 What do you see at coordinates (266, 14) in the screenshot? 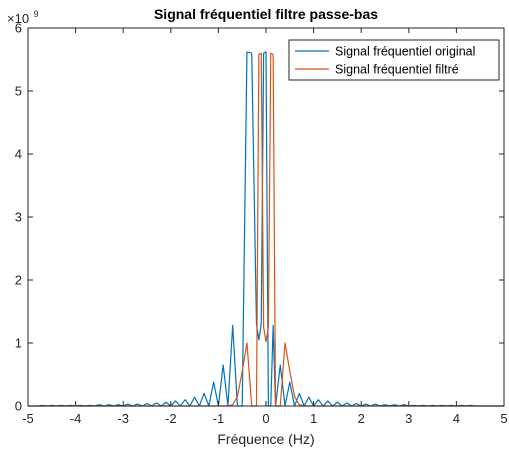
I see `chart-title: Signal fréquentiel filtre passe-bas` at bounding box center [266, 14].